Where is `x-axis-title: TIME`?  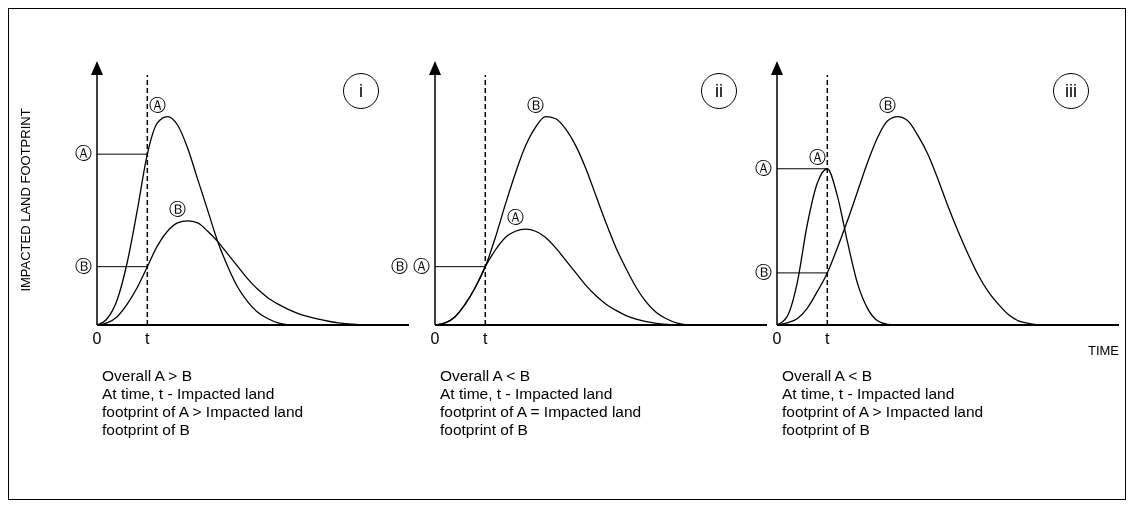
x-axis-title: TIME is located at coordinates (1103, 350).